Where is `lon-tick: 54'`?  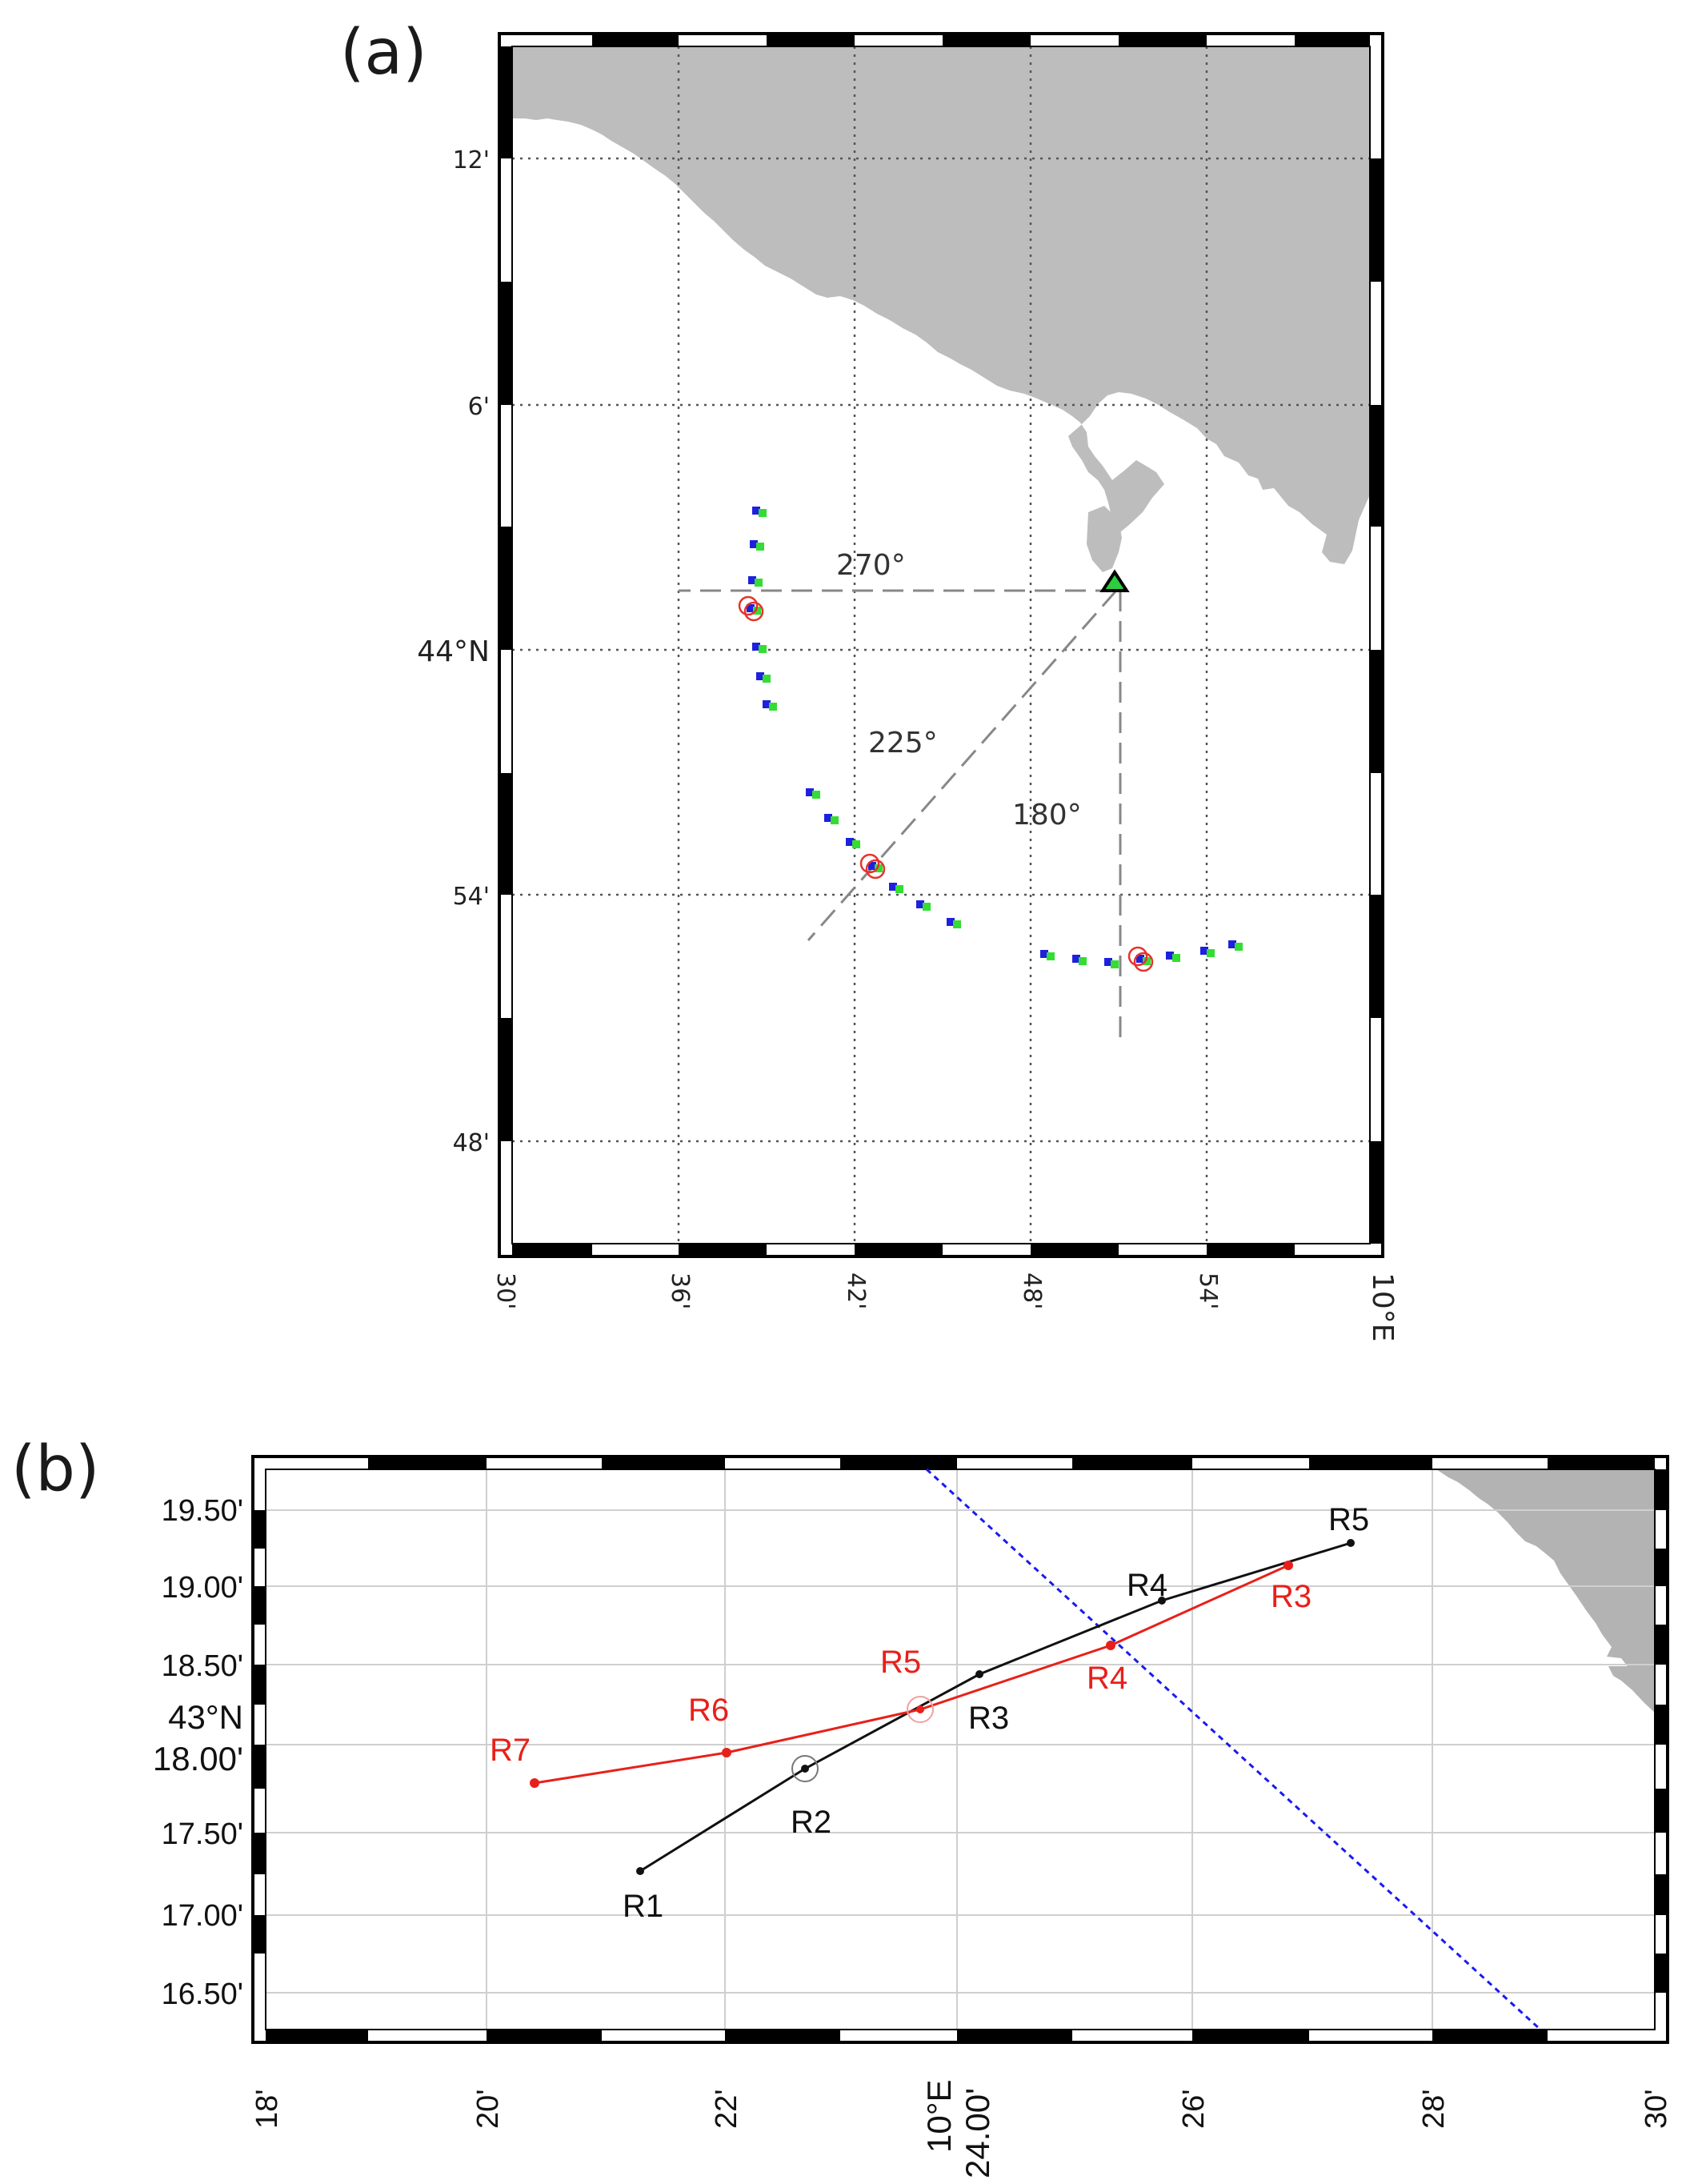
lon-tick: 54' is located at coordinates (1208, 1290).